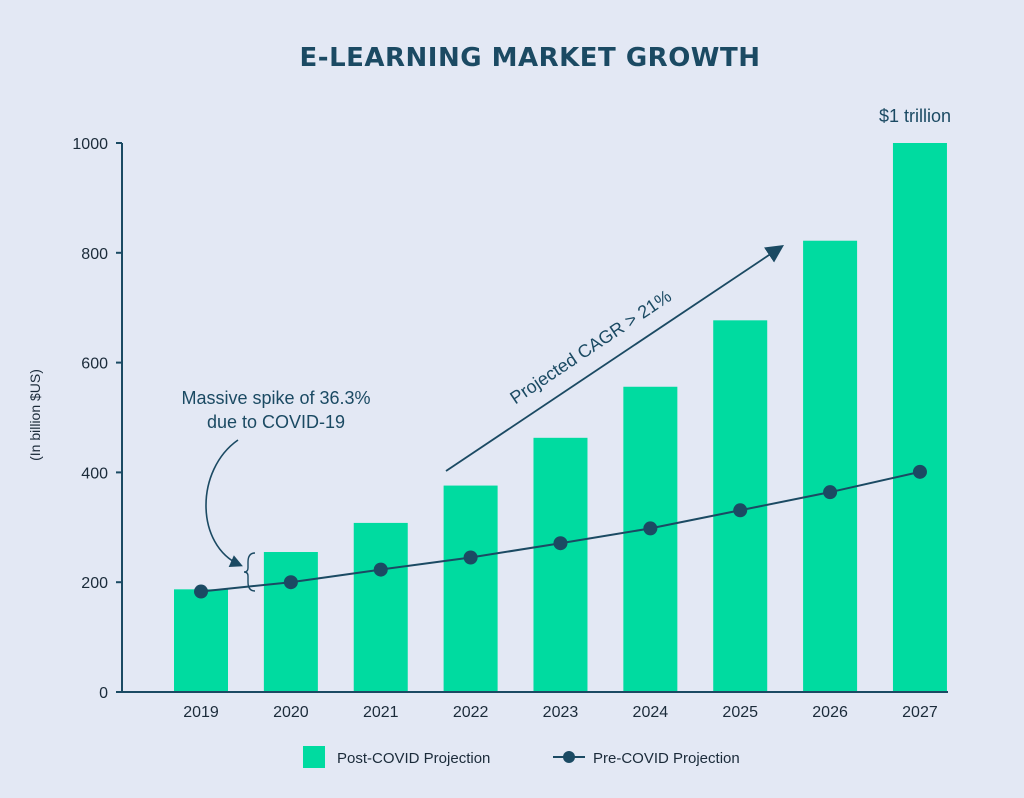 This screenshot has height=798, width=1024. What do you see at coordinates (97, 419) in the screenshot?
I see `y-axis: 0 200 400 600 800 1000` at bounding box center [97, 419].